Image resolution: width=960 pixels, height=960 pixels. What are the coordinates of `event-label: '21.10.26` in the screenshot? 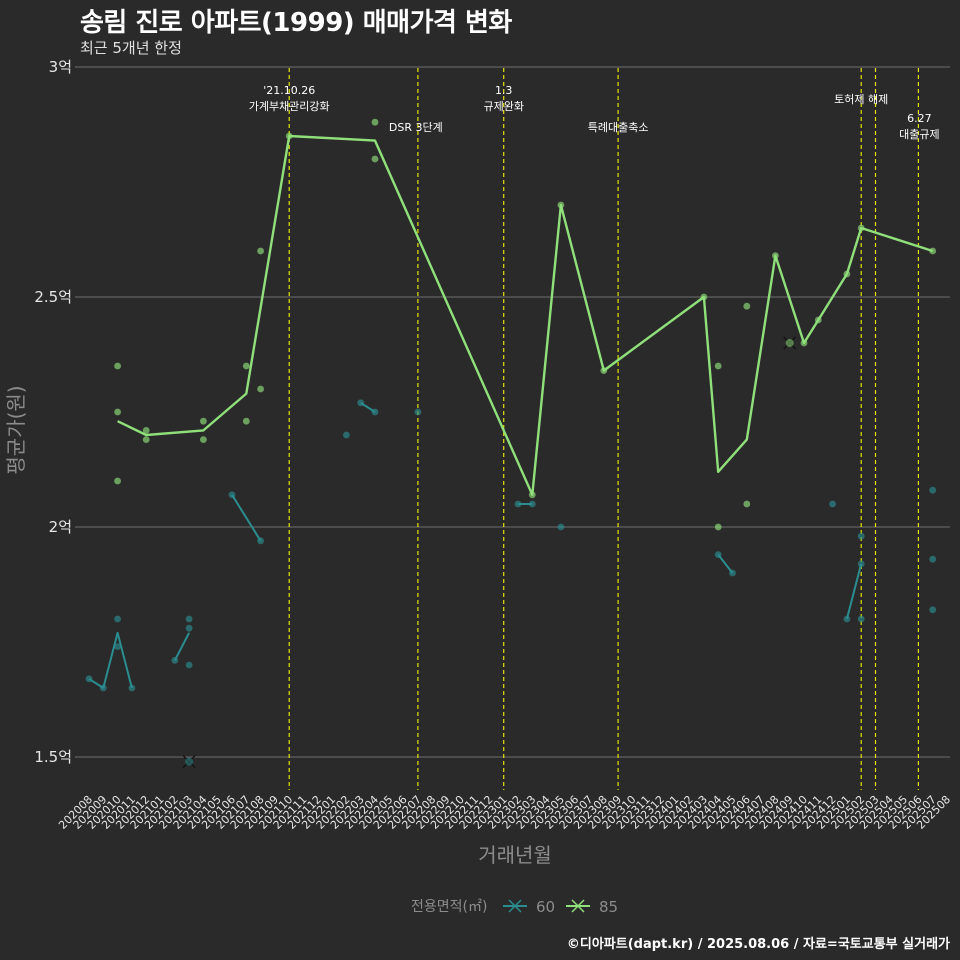 It's located at (289, 90).